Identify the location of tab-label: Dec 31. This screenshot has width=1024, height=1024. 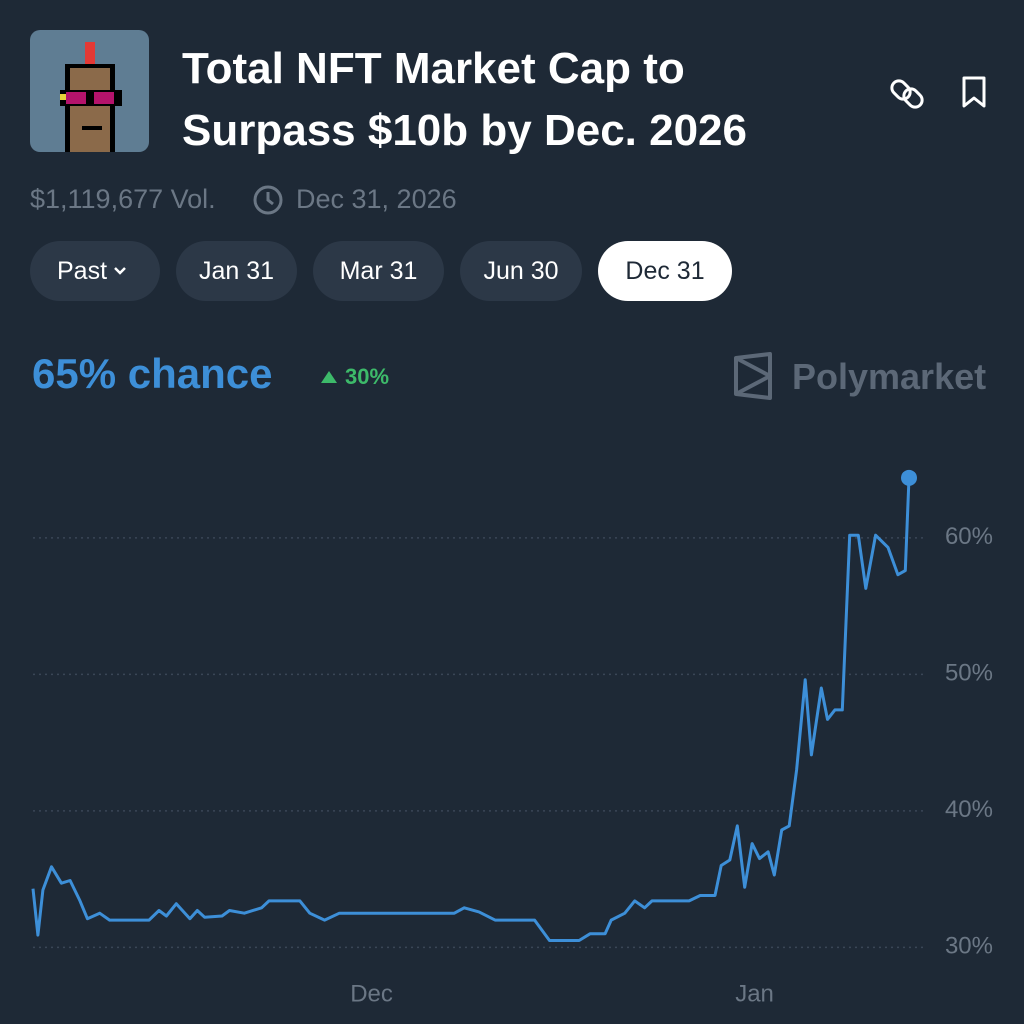
(665, 270).